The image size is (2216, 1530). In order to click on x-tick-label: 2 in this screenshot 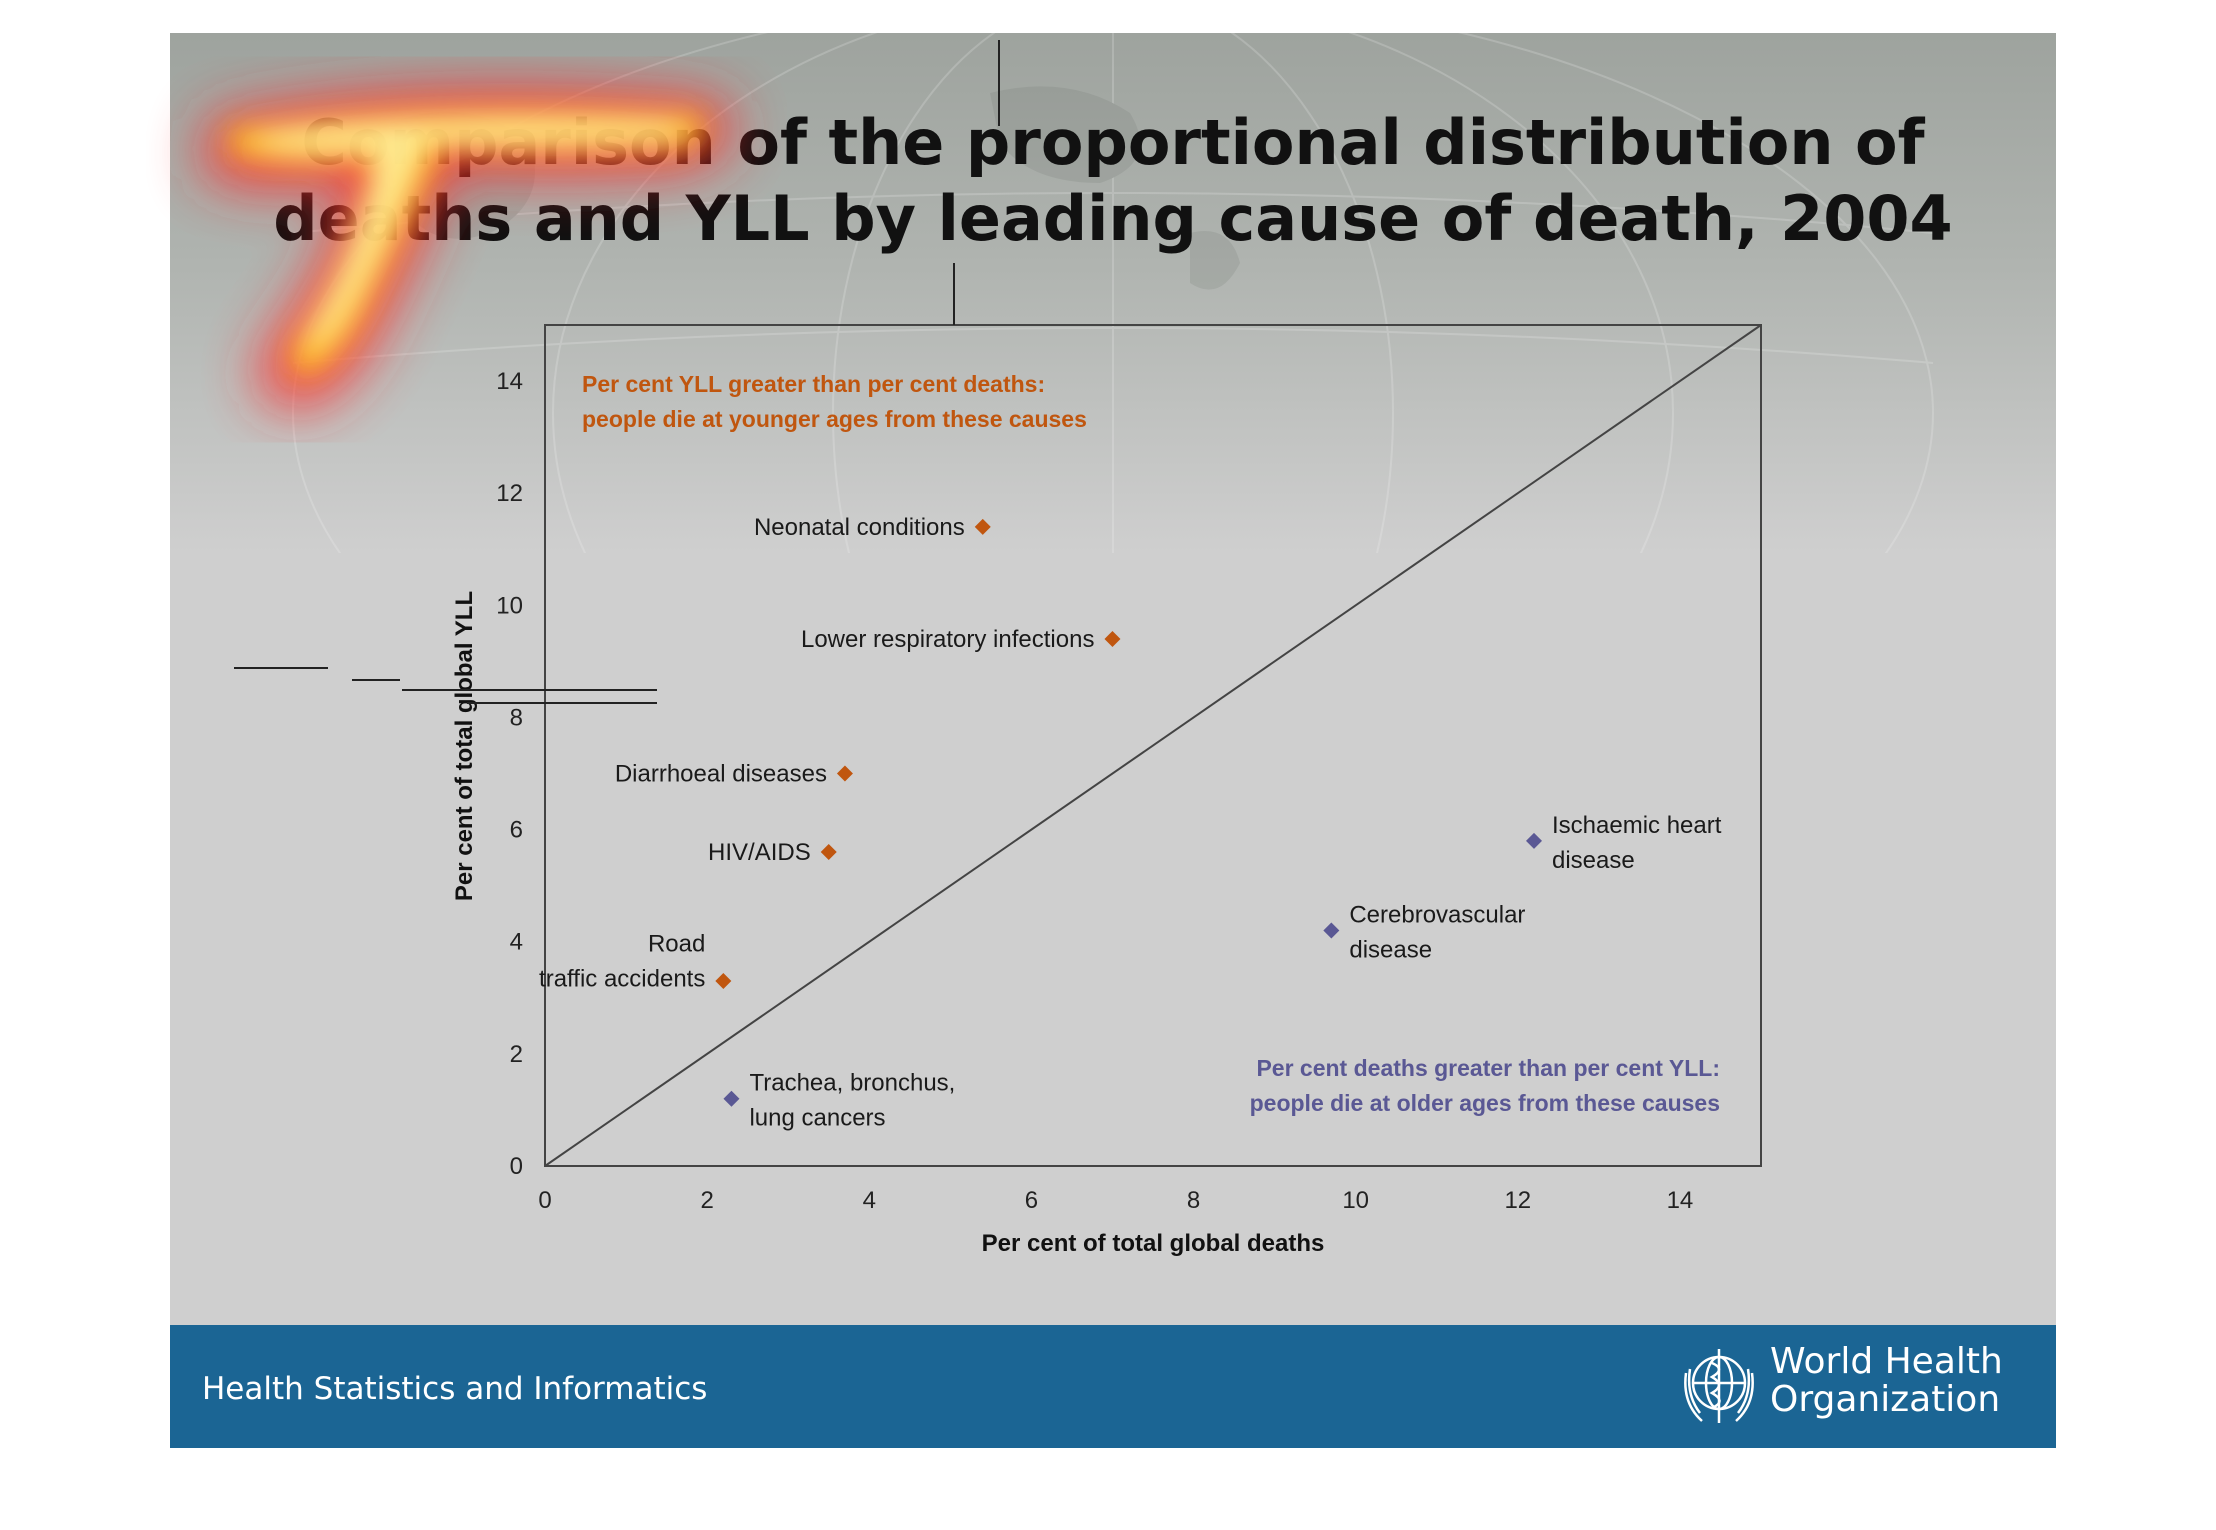, I will do `click(706, 1200)`.